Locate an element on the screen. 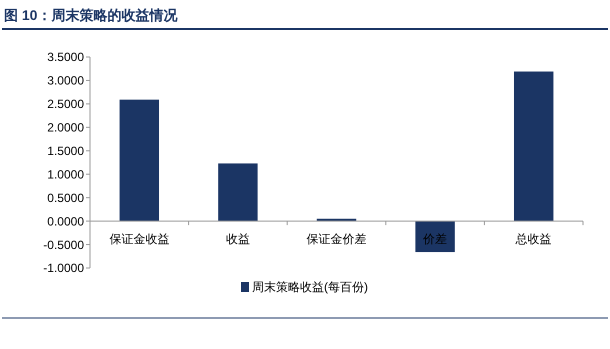 Image resolution: width=610 pixels, height=349 pixels. x-tick-label: 价差 is located at coordinates (435, 239).